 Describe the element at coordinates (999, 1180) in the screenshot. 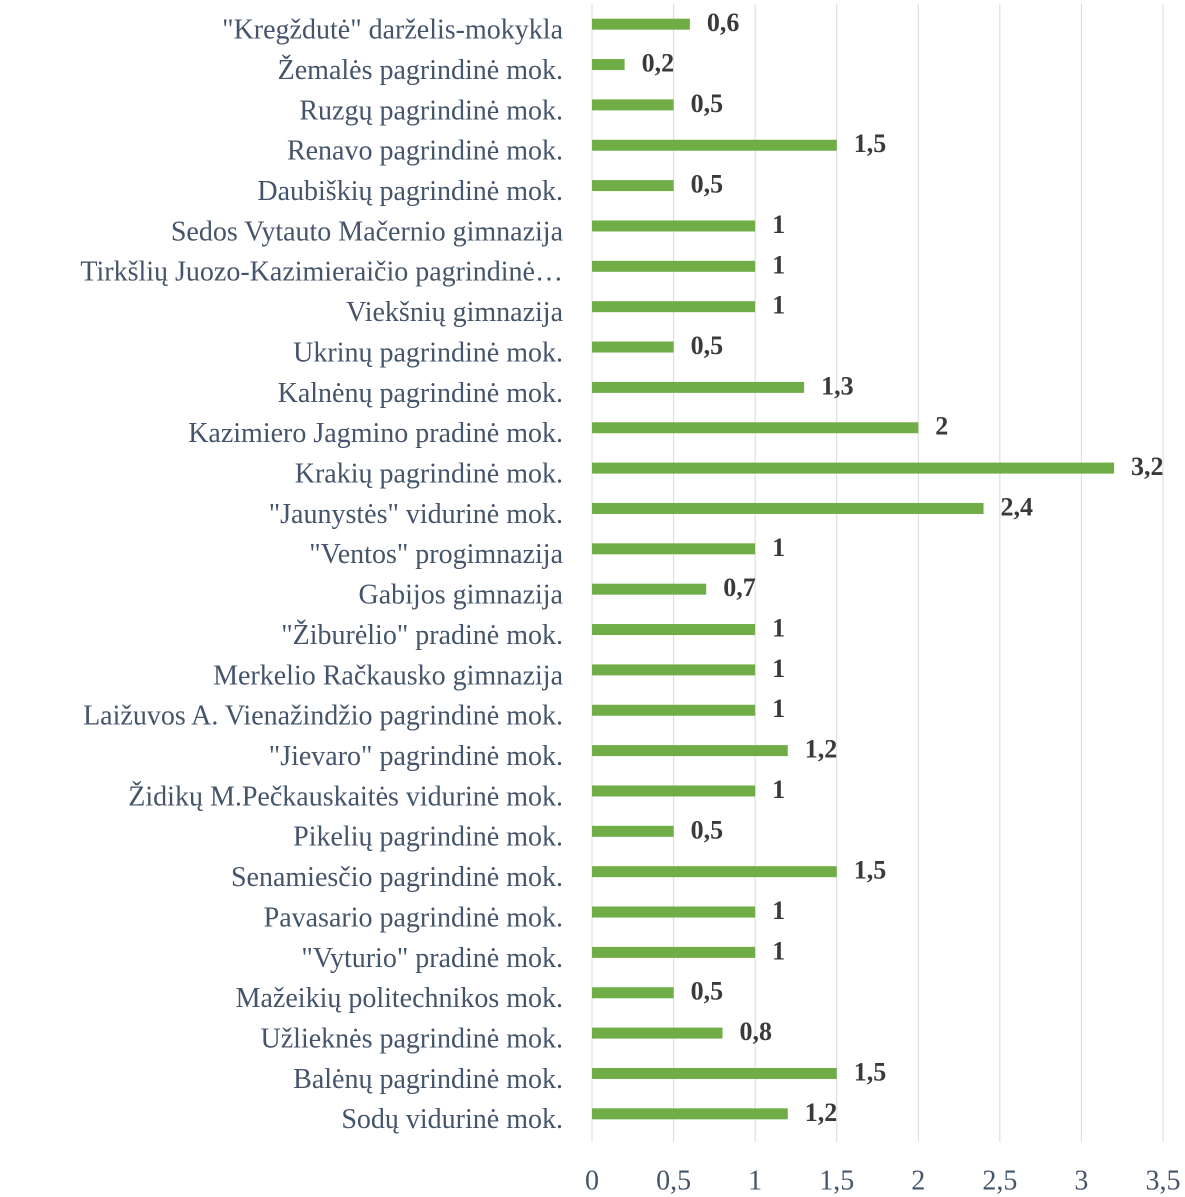

I see `x-tick-label: 2,5` at that location.